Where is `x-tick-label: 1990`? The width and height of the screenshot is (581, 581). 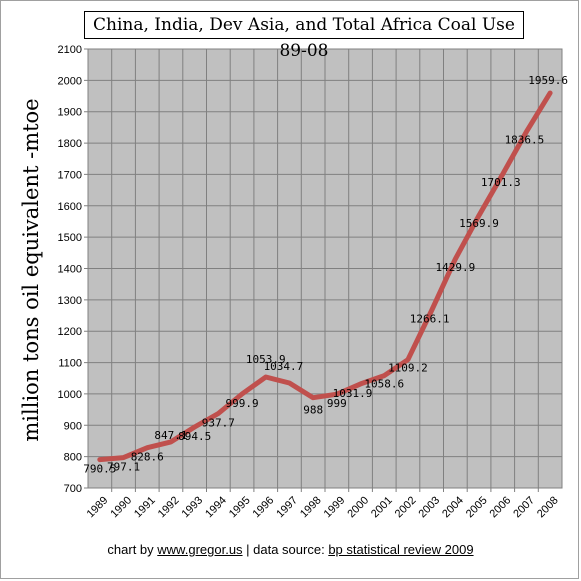 x-tick-label: 1990 is located at coordinates (121, 507).